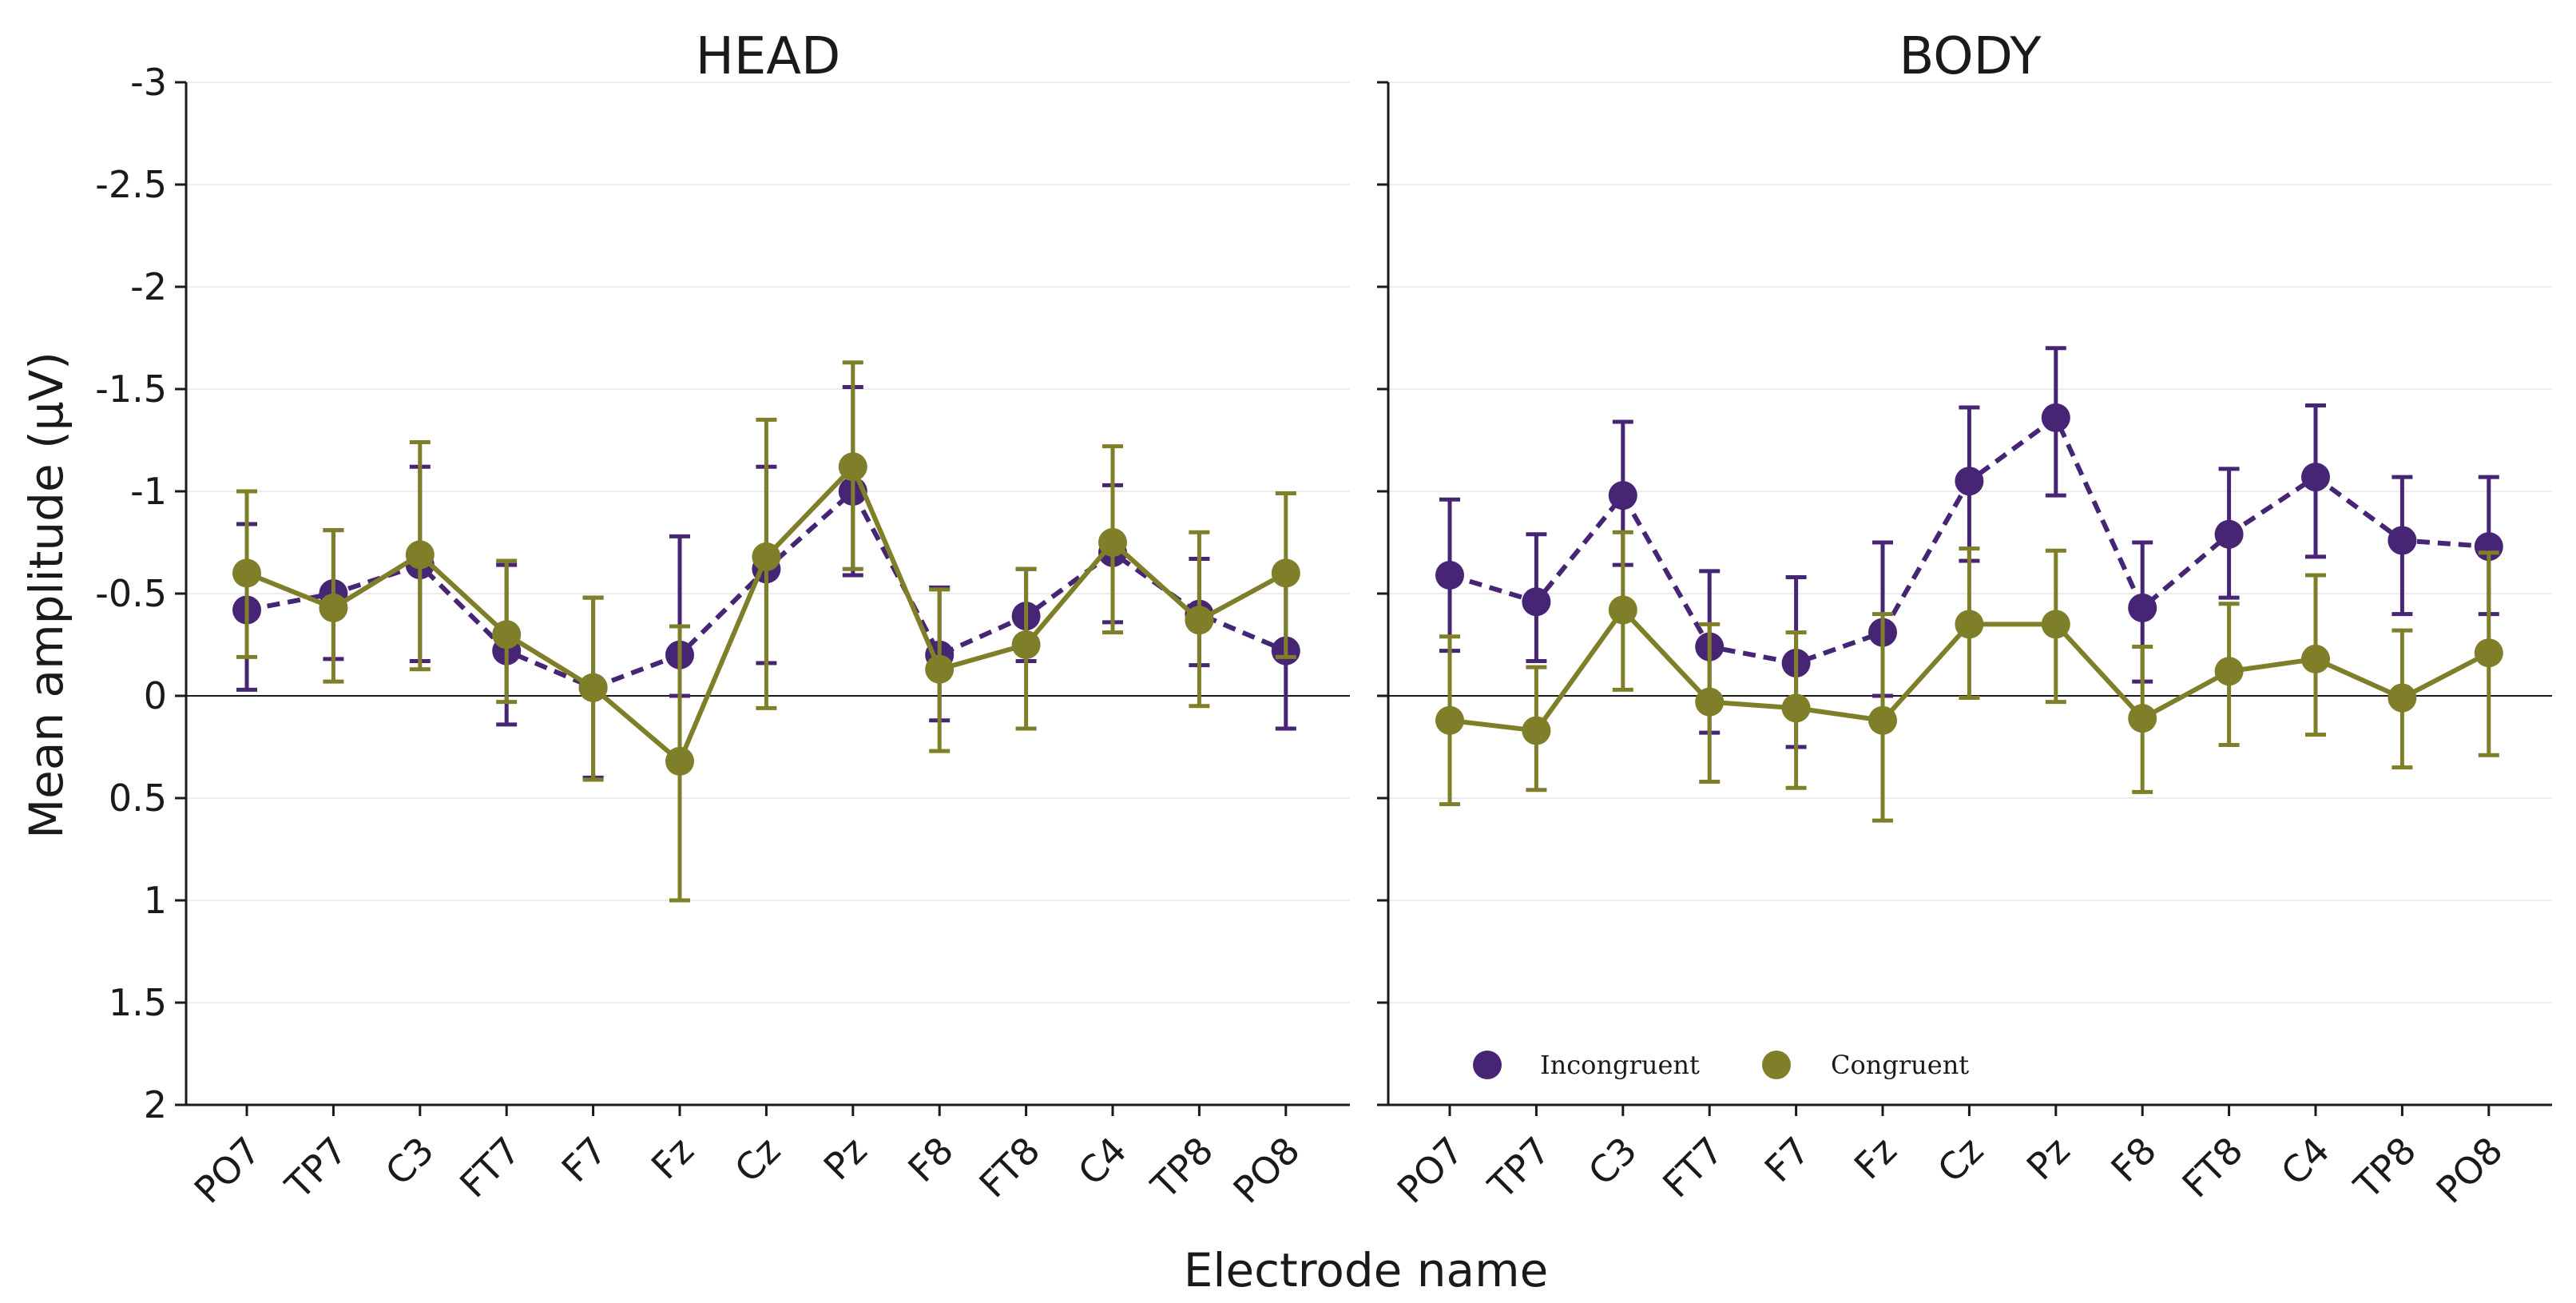 The width and height of the screenshot is (2576, 1303). Describe the element at coordinates (131, 593) in the screenshot. I see `y-tick-label: -0.5` at that location.